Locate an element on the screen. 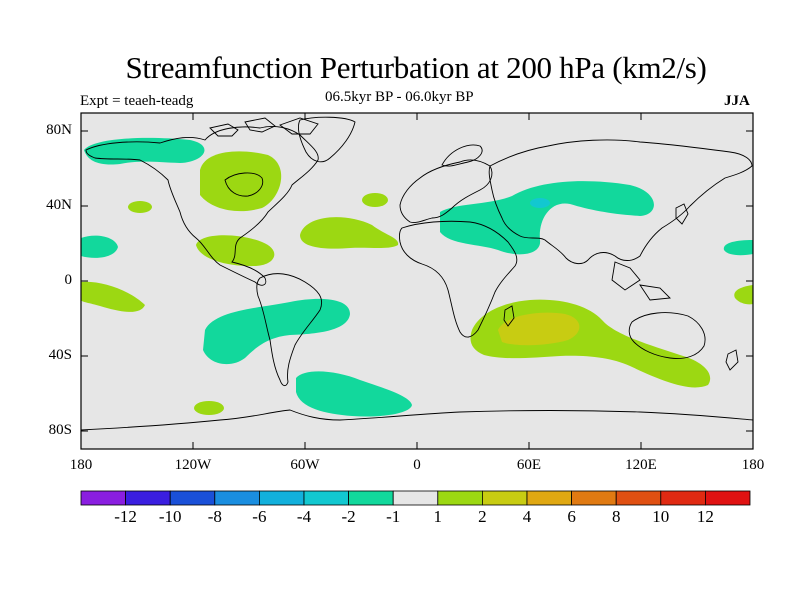  colorbar is located at coordinates (415, 498).